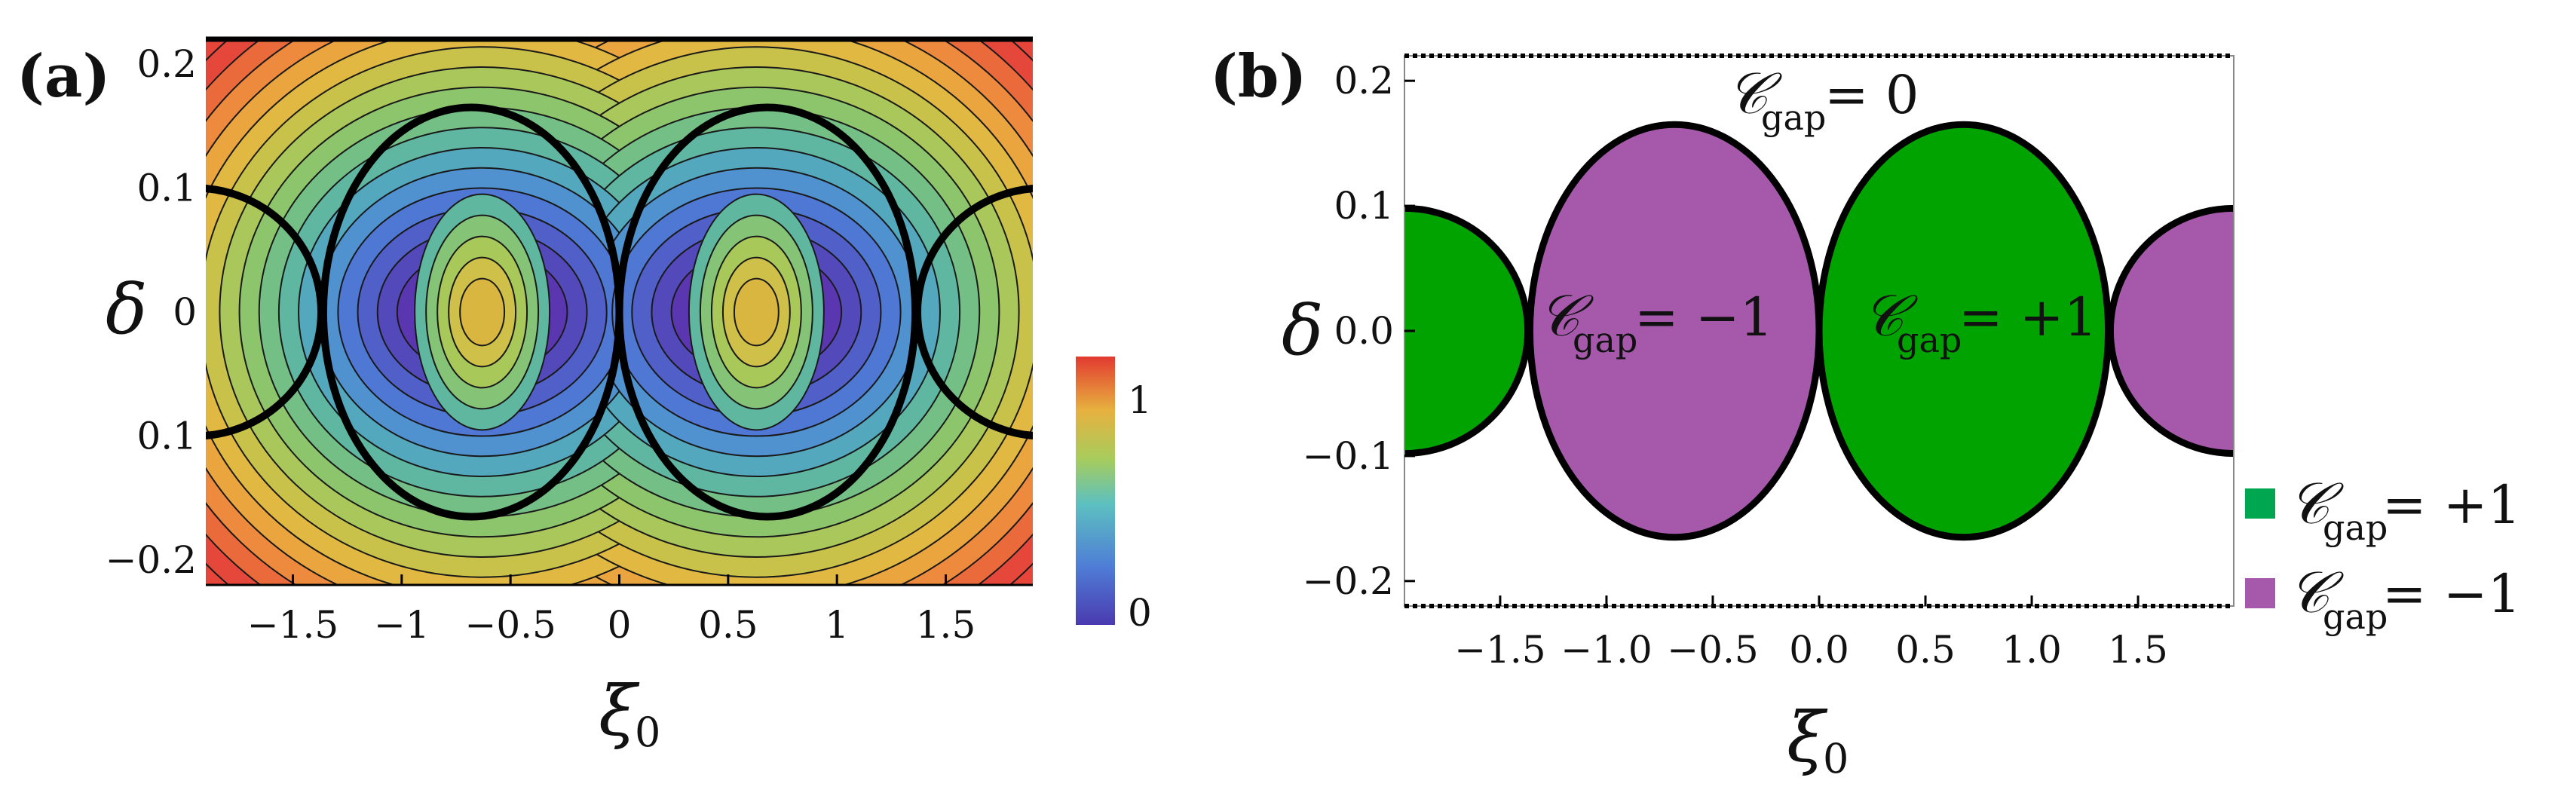 Image resolution: width=2576 pixels, height=796 pixels. Describe the element at coordinates (2355, 616) in the screenshot. I see `legend-minus-subscript: gap` at that location.